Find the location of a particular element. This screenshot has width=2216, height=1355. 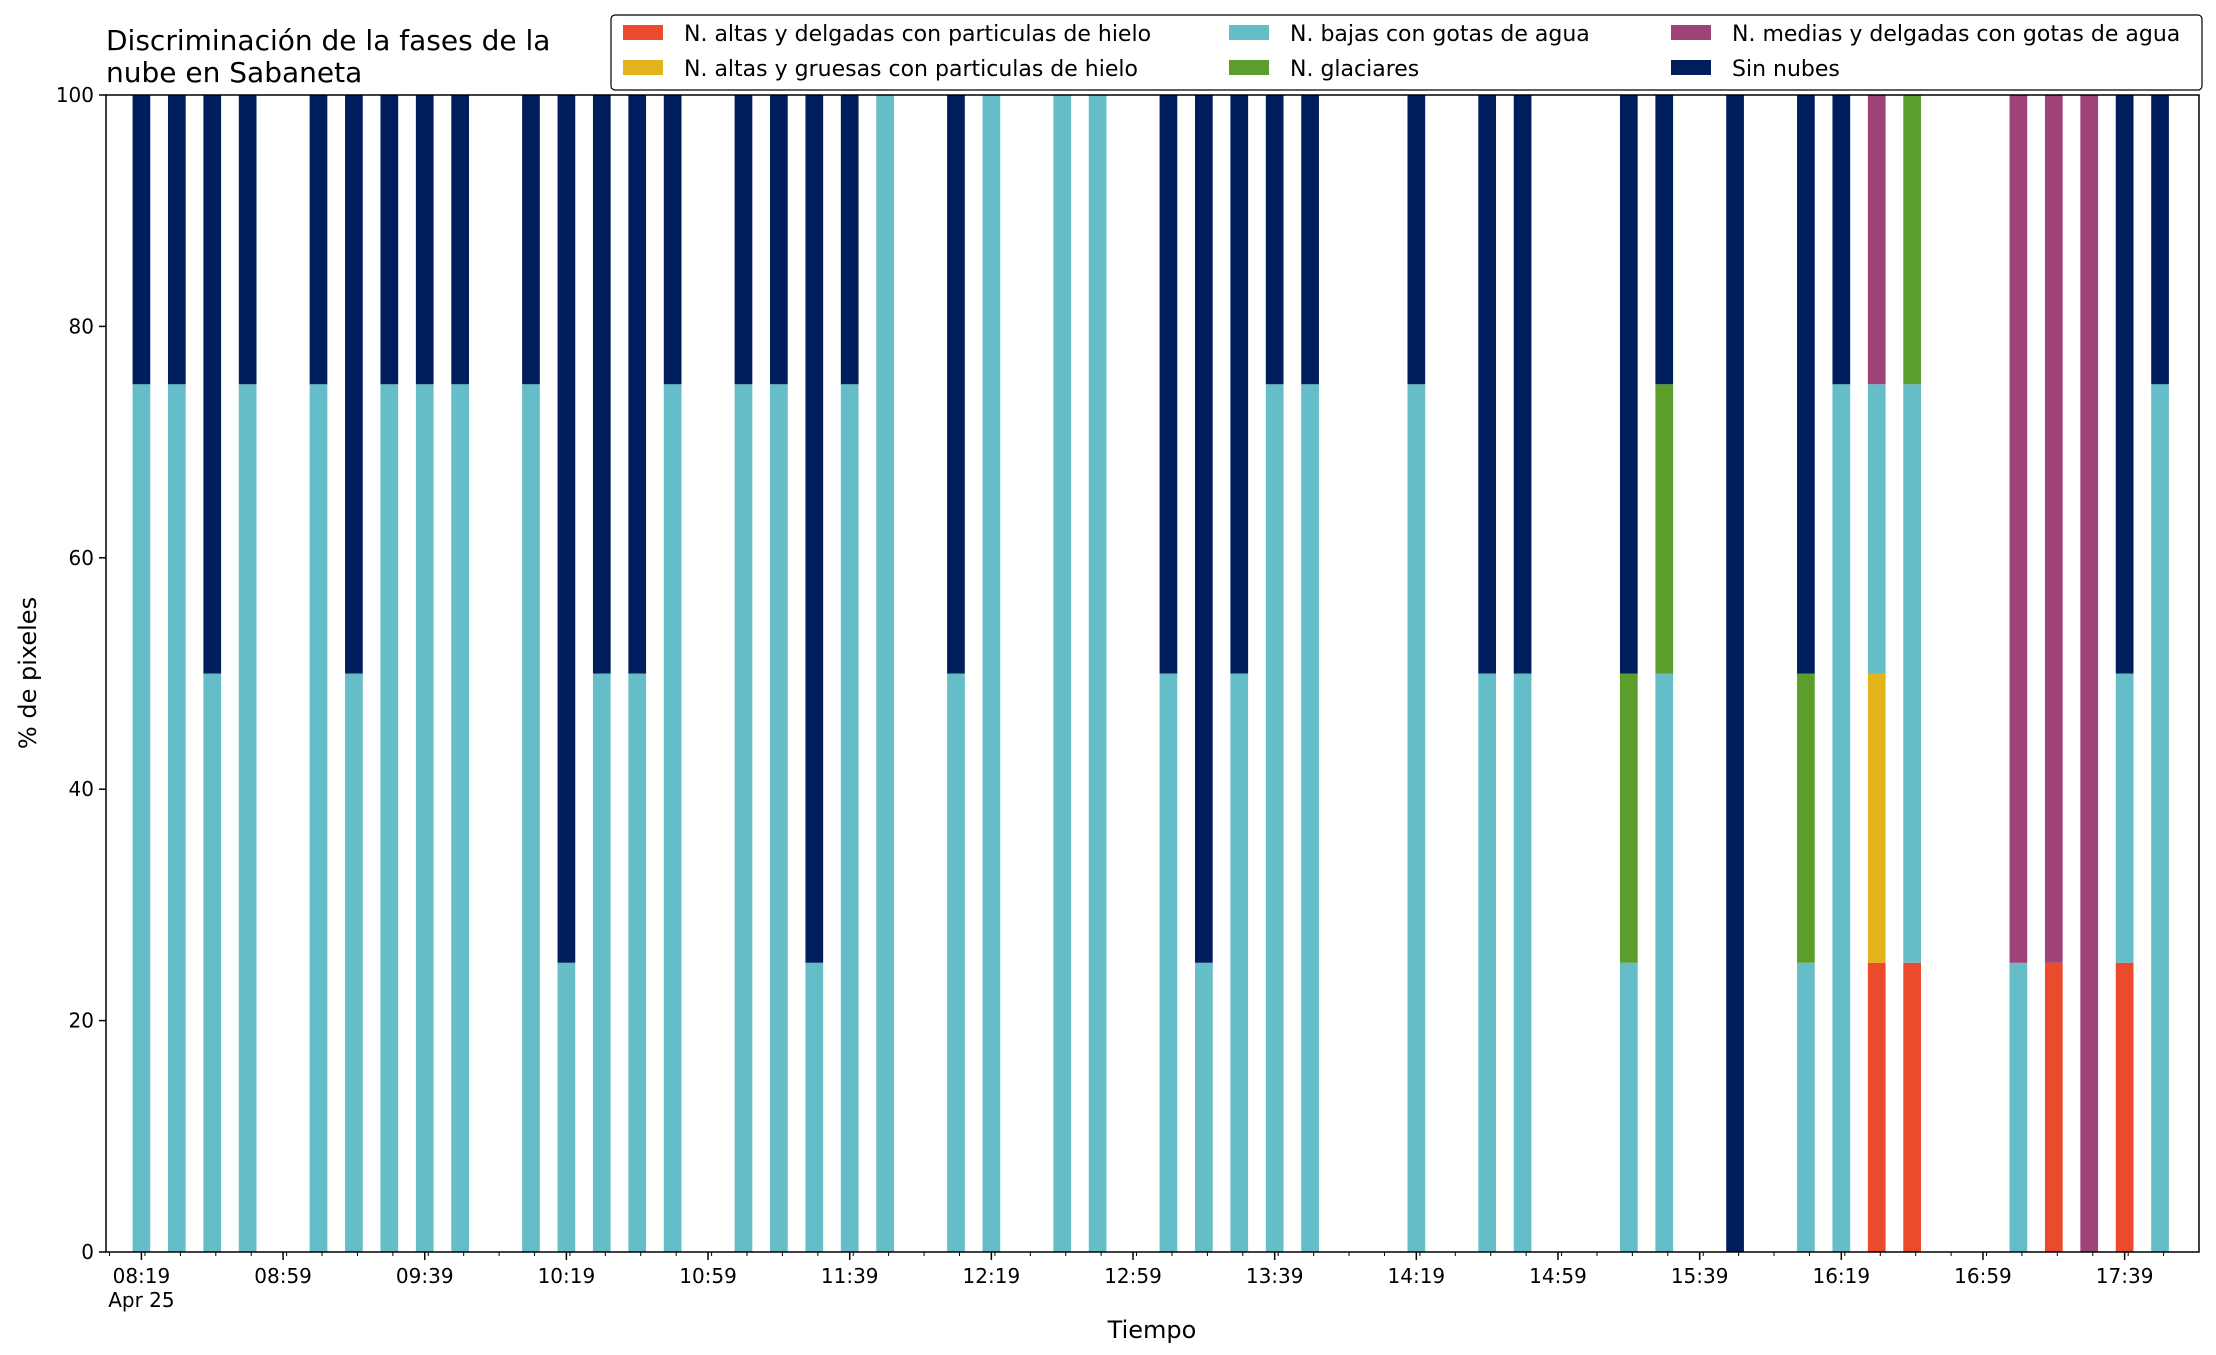

bar-segment-1629-s0 is located at coordinates (1876, 1107).